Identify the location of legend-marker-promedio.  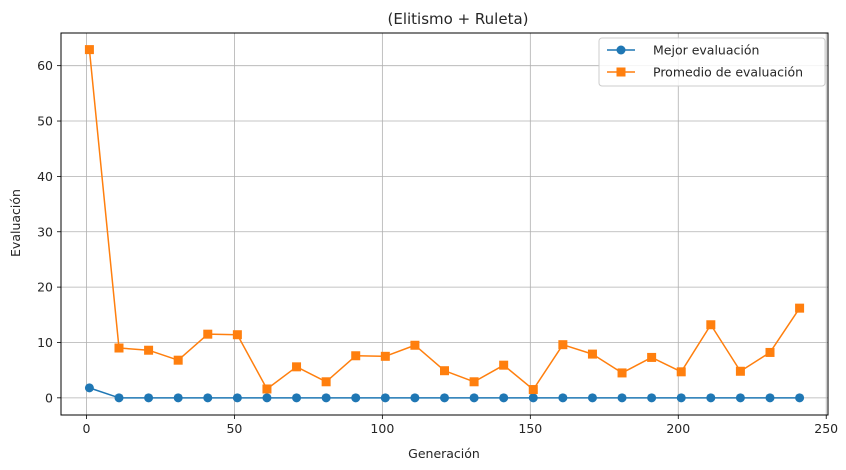
(621, 72).